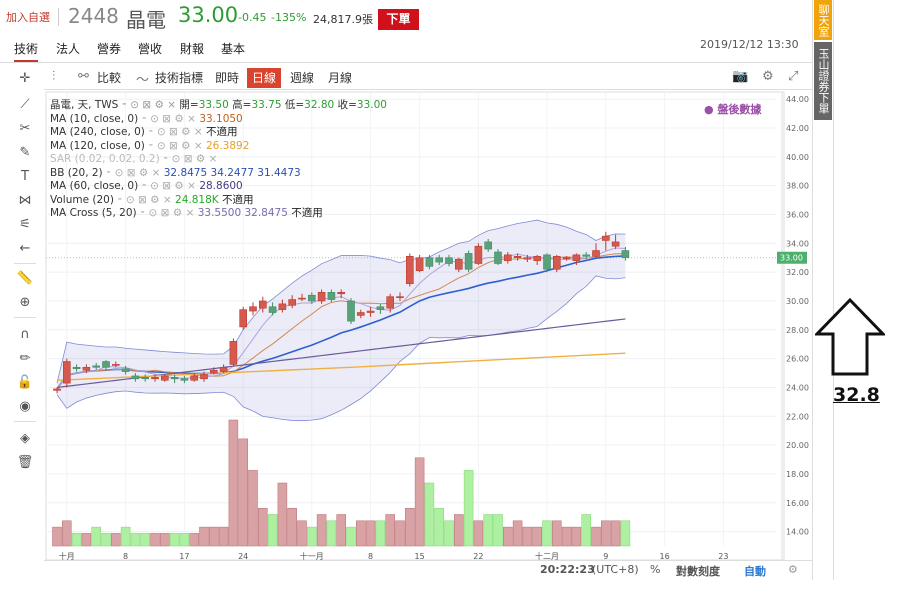  What do you see at coordinates (665, 556) in the screenshot?
I see `x-tick-label: 16` at bounding box center [665, 556].